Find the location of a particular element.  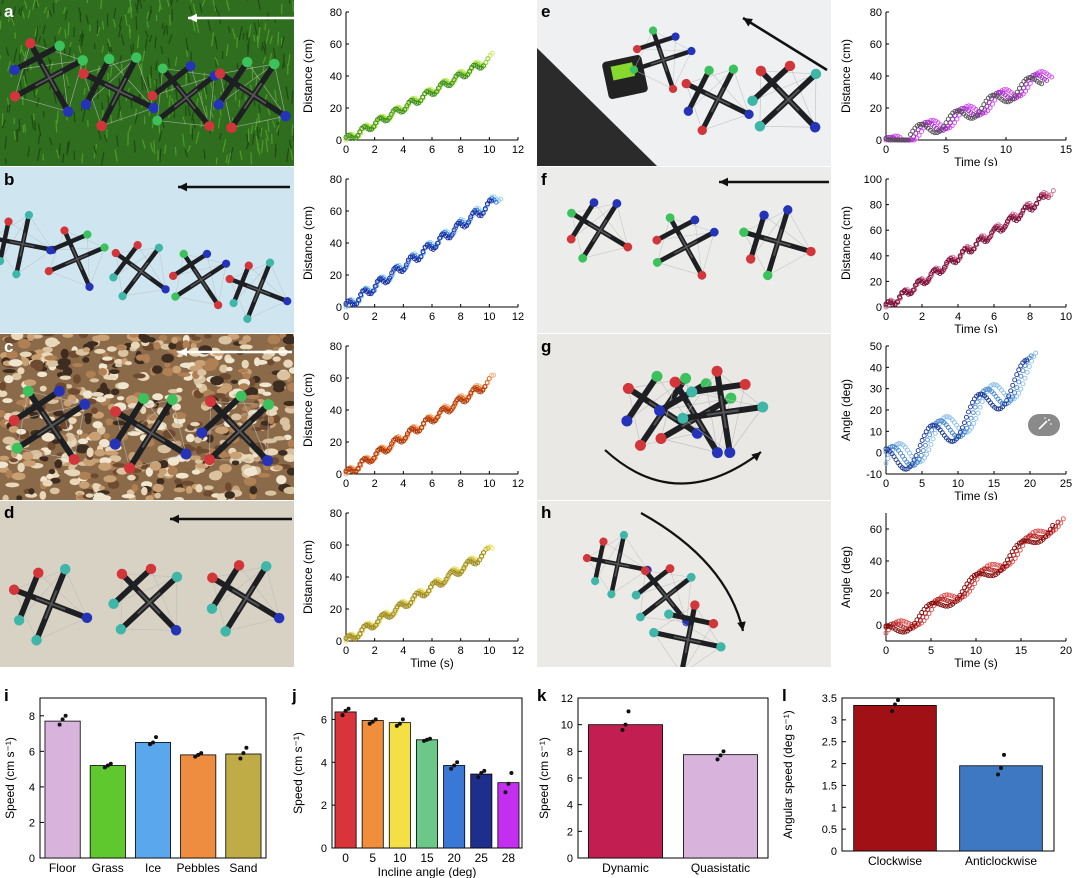

y-tick-label: 80 is located at coordinates (876, 206).